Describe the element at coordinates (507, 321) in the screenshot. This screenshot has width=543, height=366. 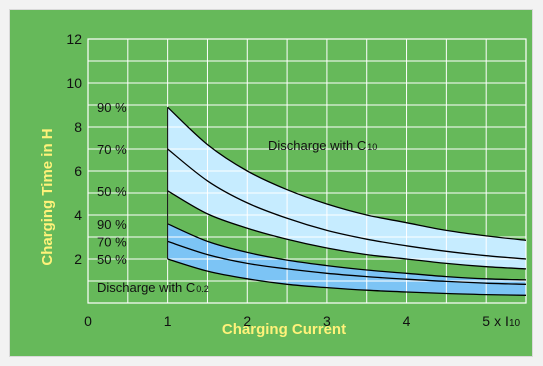
I see `x-unit-label: x I10` at that location.